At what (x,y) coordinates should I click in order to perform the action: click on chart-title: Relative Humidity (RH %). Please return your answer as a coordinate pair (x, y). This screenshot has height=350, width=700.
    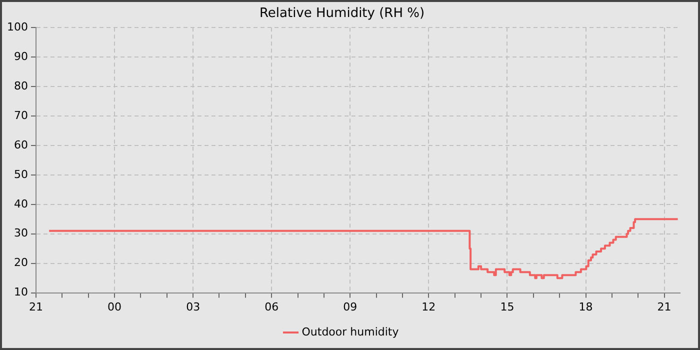
    Looking at the image, I should click on (342, 14).